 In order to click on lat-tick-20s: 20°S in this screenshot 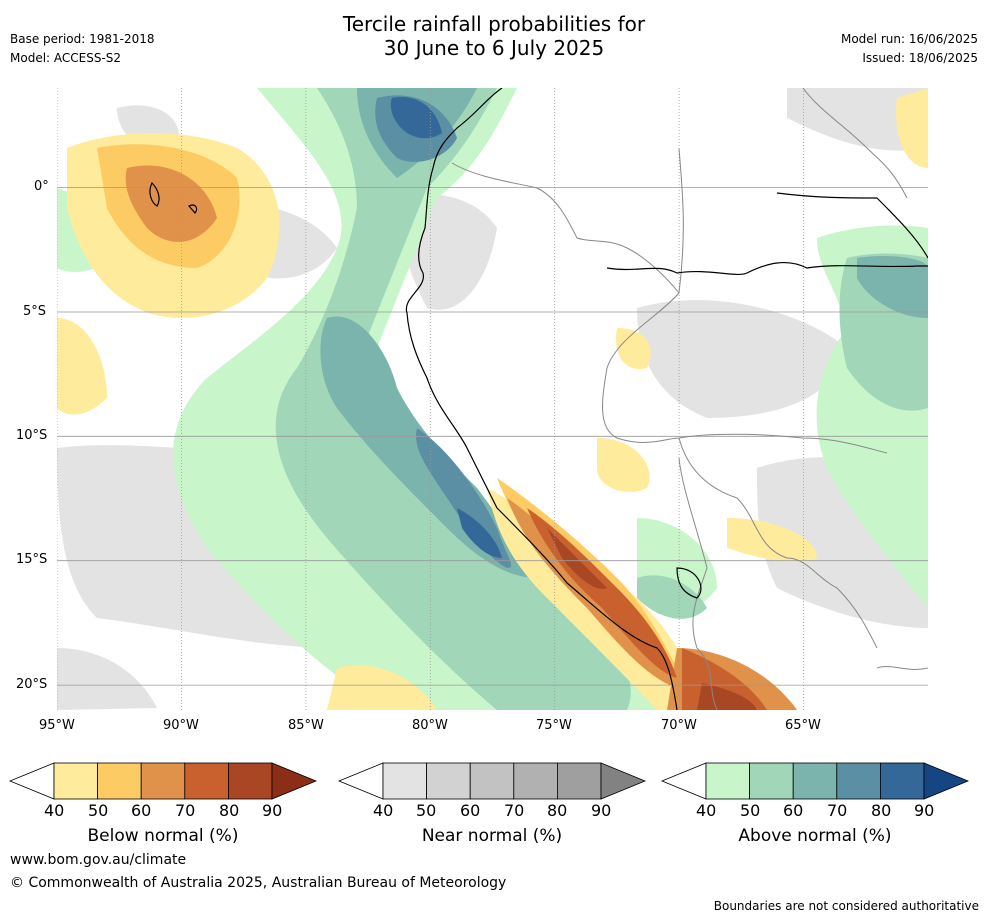, I will do `click(32, 684)`.